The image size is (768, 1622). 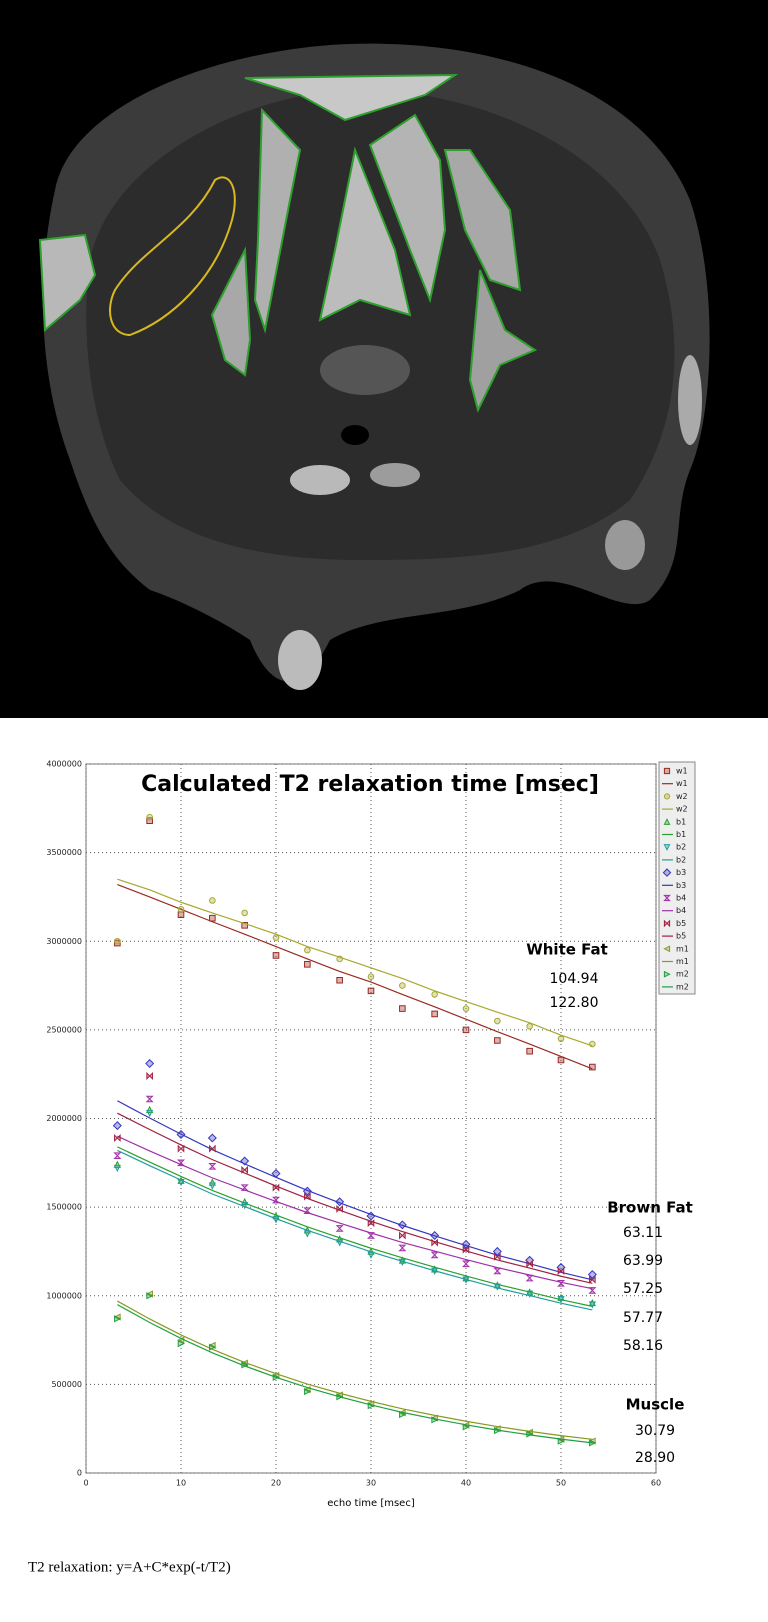 I want to click on annotation: Brown Fat, so click(x=650, y=1208).